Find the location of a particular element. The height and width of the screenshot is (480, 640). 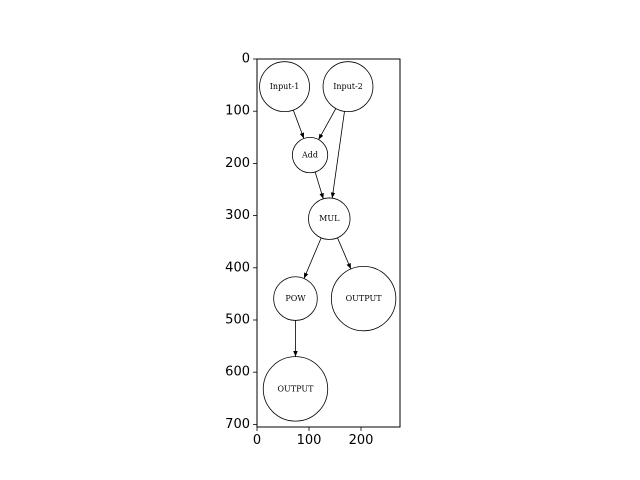

node-output1: OUTPUT is located at coordinates (363, 298).